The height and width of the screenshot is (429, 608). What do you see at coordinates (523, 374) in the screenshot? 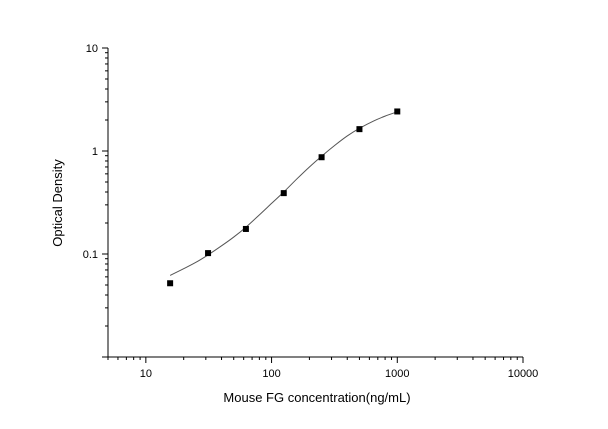
I see `x-tick-label: 10000` at bounding box center [523, 374].